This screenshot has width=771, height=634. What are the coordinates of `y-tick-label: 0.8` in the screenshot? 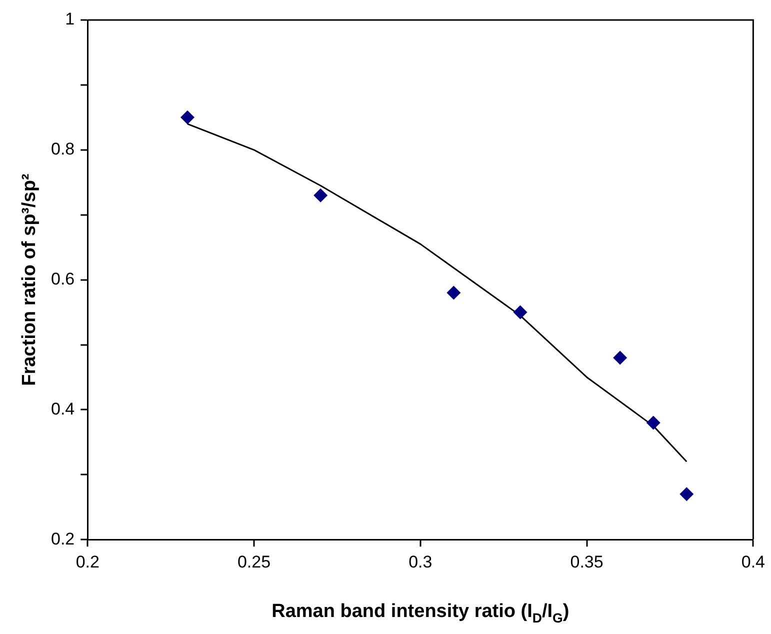 It's located at (62, 149).